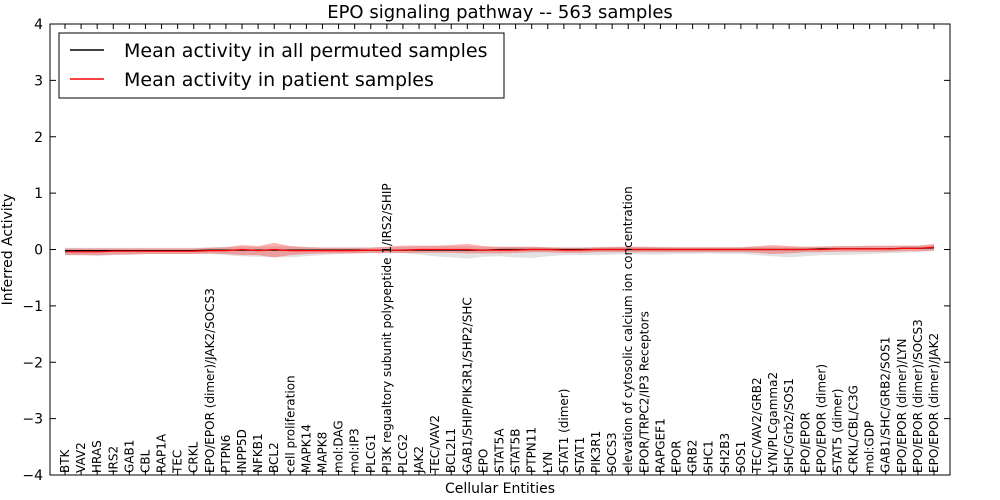 The width and height of the screenshot is (1000, 500). I want to click on x-category-label: SOS1, so click(741, 457).